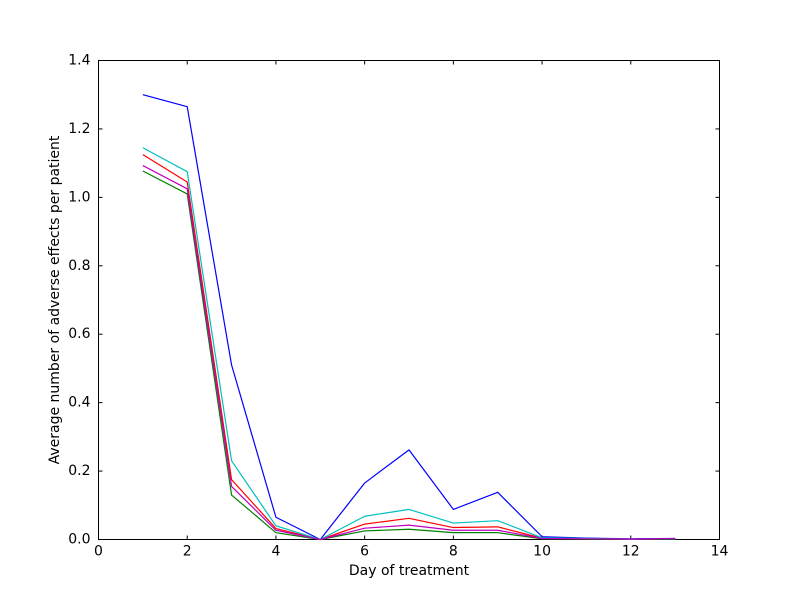  Describe the element at coordinates (364, 552) in the screenshot. I see `x-tick-label: 6` at that location.